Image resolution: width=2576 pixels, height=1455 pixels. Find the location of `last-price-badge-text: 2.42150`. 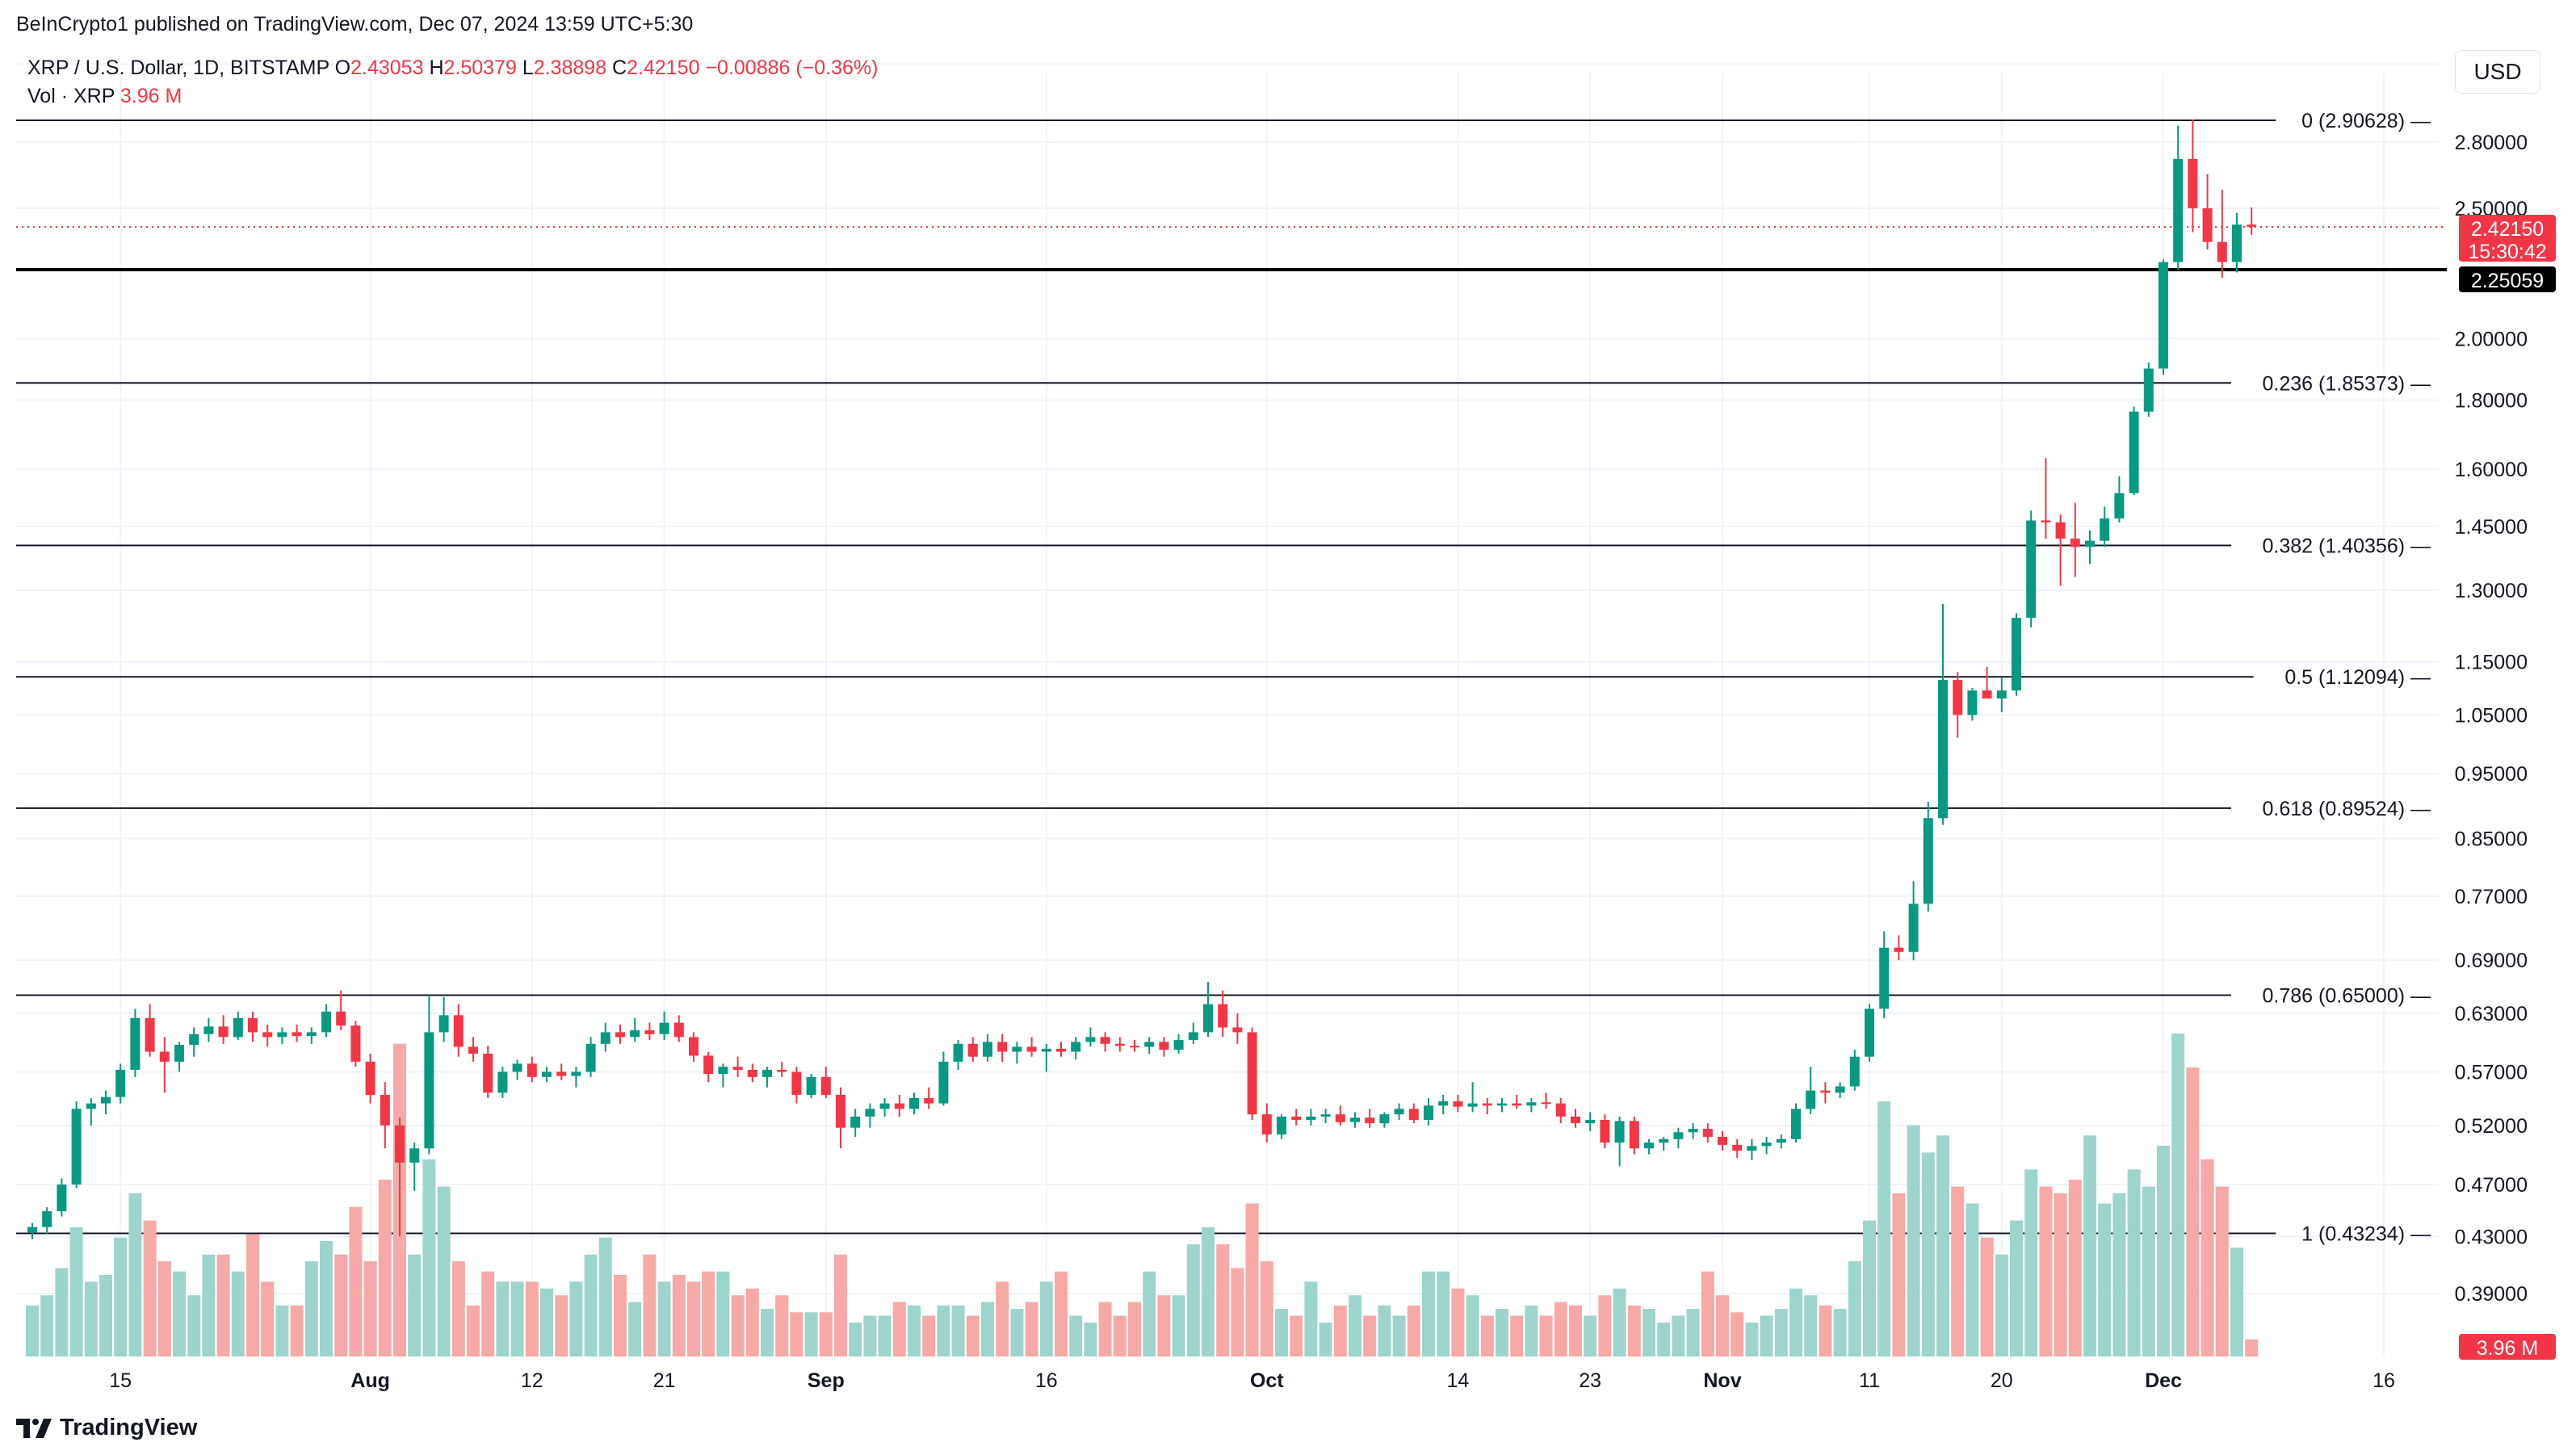

last-price-badge-text: 2.42150 is located at coordinates (2507, 229).